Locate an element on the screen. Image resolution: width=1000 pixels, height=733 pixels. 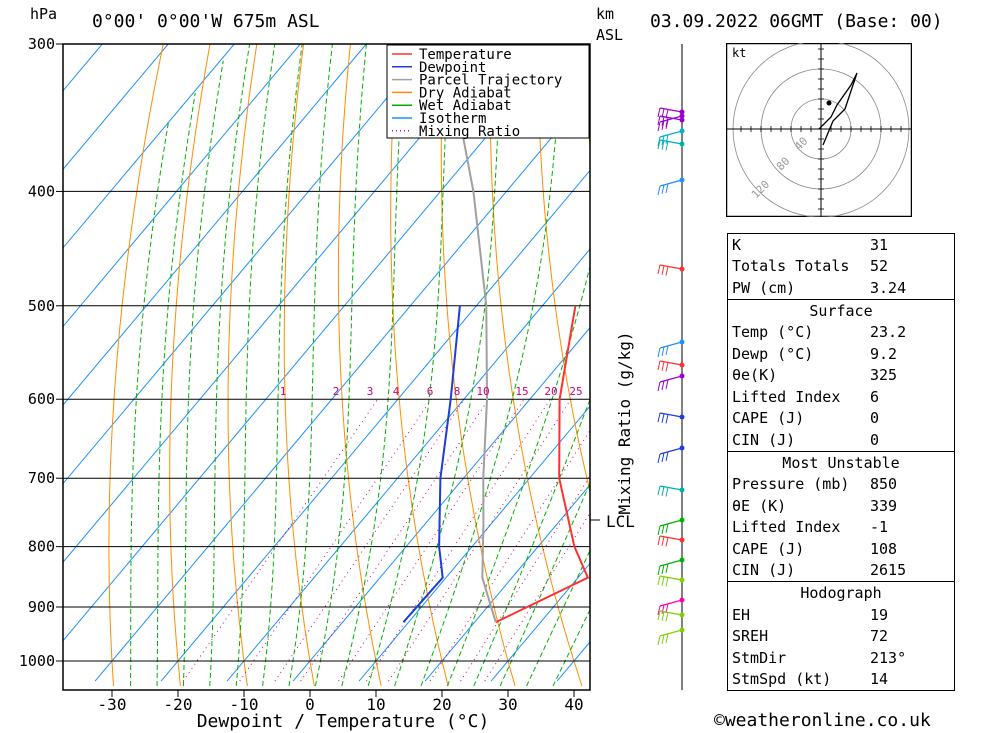
most-unstable-stat-row: Pressure (mb) 850 is located at coordinates (841, 485).